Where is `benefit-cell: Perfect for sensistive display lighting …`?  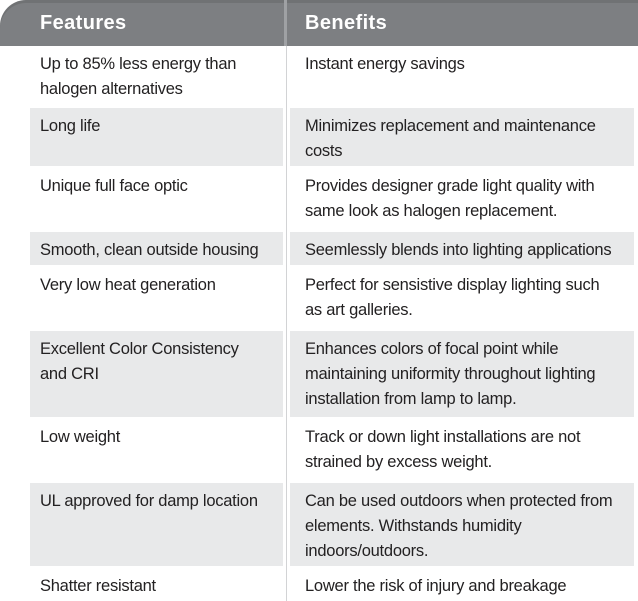
benefit-cell: Perfect for sensistive display lighting … is located at coordinates (452, 297).